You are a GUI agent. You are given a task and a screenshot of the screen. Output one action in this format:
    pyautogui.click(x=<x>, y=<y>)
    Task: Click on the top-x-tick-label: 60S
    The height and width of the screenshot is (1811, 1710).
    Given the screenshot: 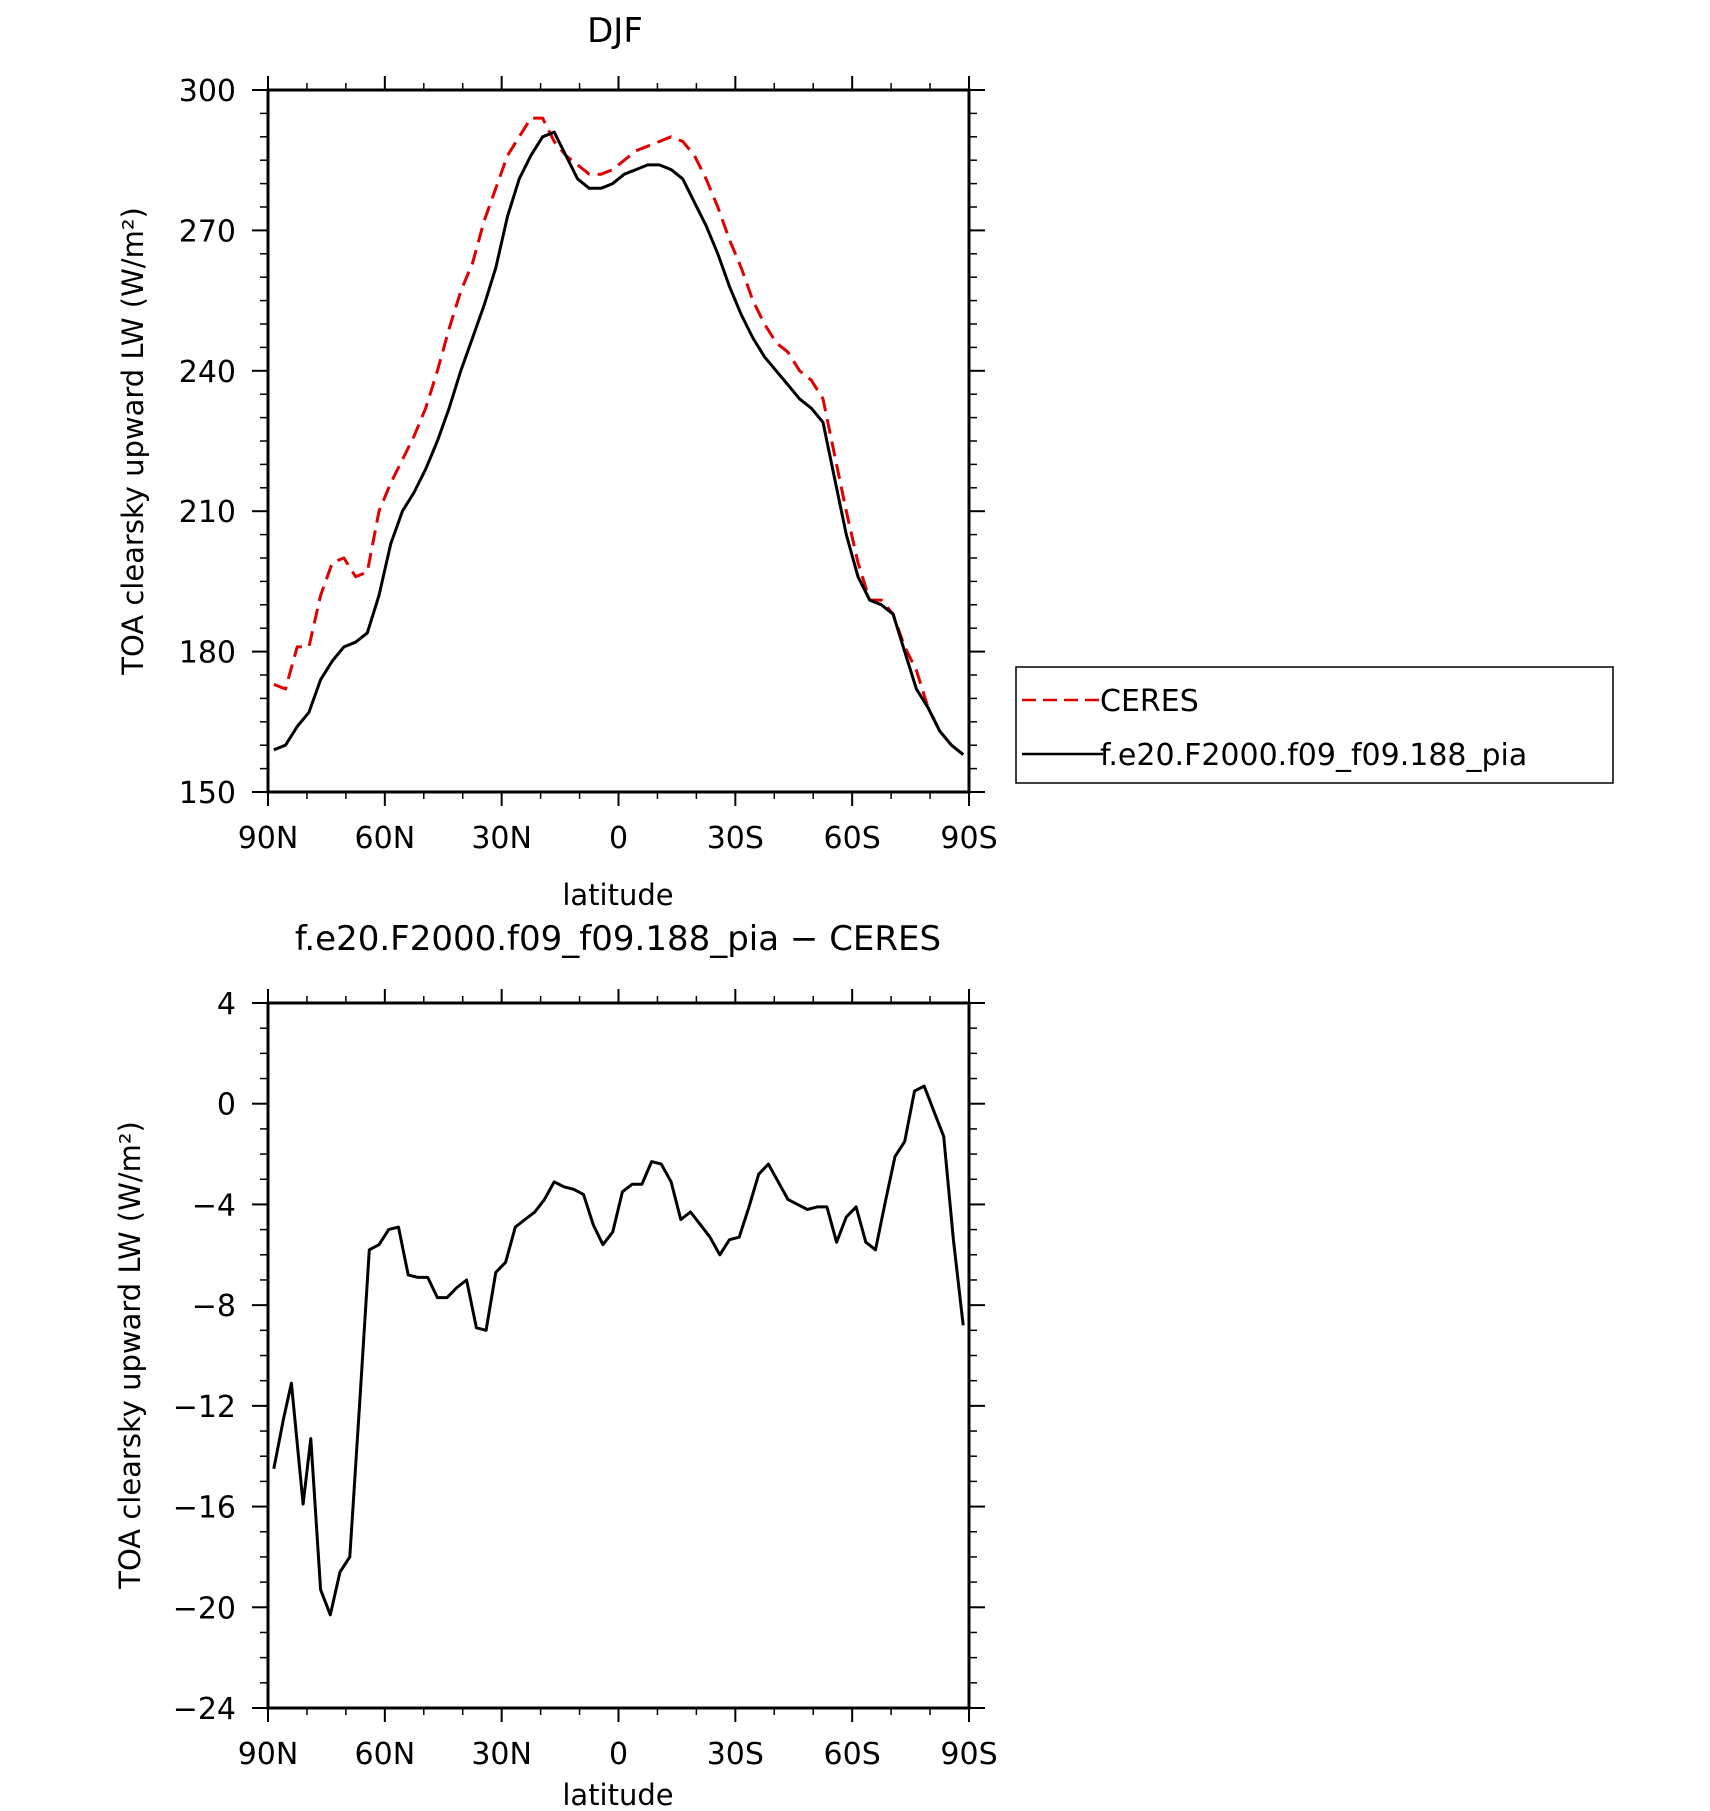 What is the action you would take?
    pyautogui.click(x=852, y=838)
    